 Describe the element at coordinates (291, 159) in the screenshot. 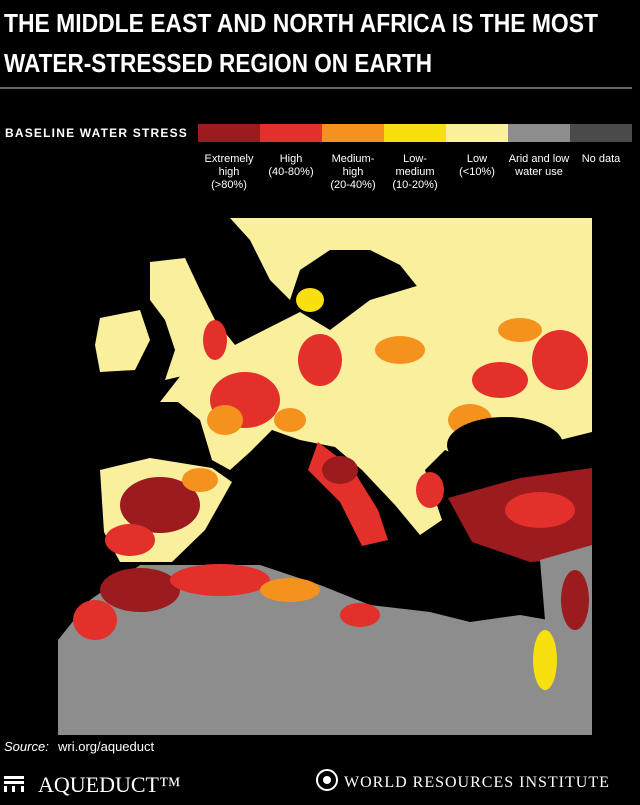

I see `legend-label: High` at that location.